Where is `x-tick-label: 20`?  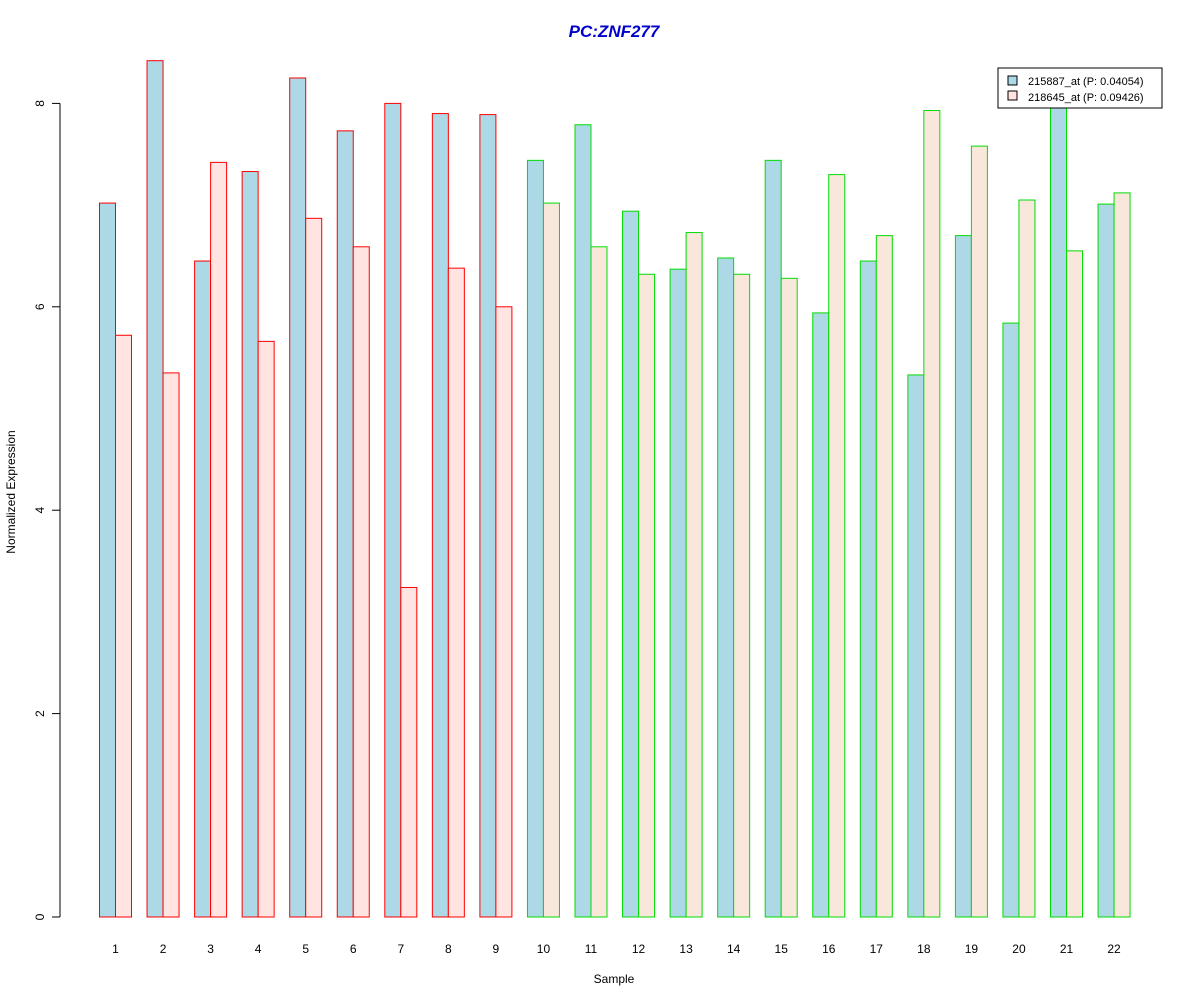 x-tick-label: 20 is located at coordinates (1019, 949).